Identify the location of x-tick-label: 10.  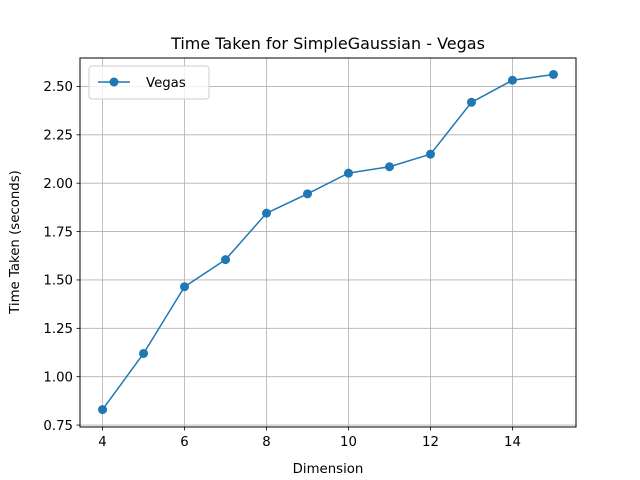
(348, 442).